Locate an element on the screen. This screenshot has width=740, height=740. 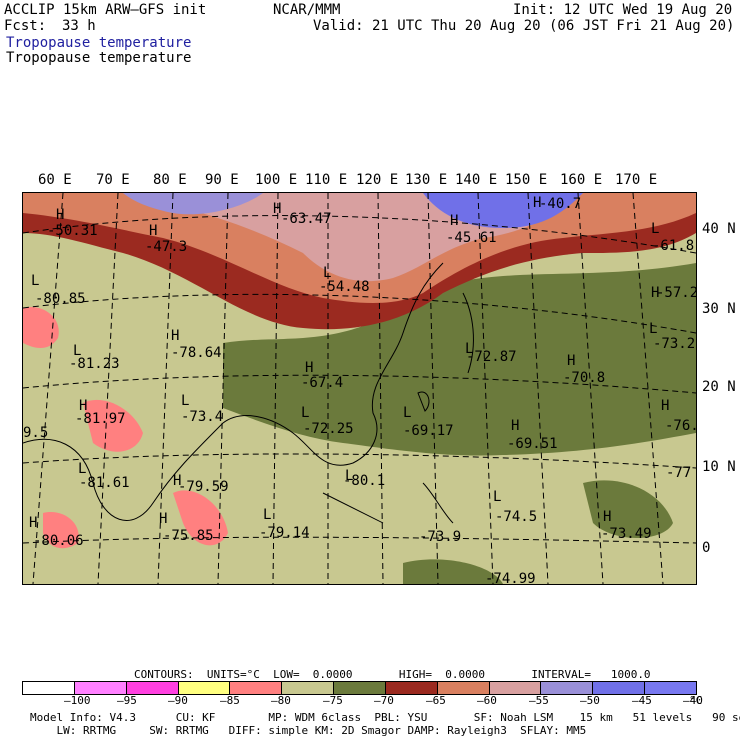
lon-label: 160 E is located at coordinates (581, 180).